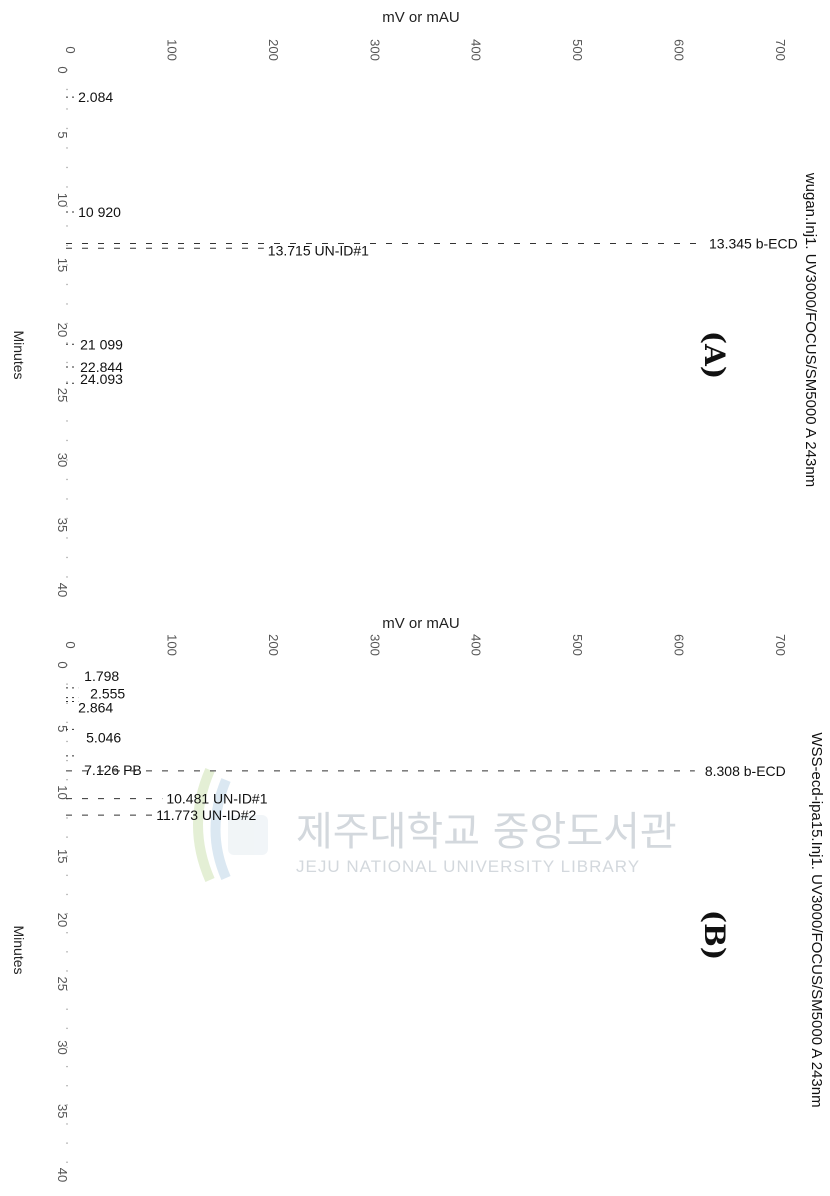 The image size is (830, 1196). Describe the element at coordinates (421, 623) in the screenshot. I see `intensity-axis-title: mV or mAU` at that location.